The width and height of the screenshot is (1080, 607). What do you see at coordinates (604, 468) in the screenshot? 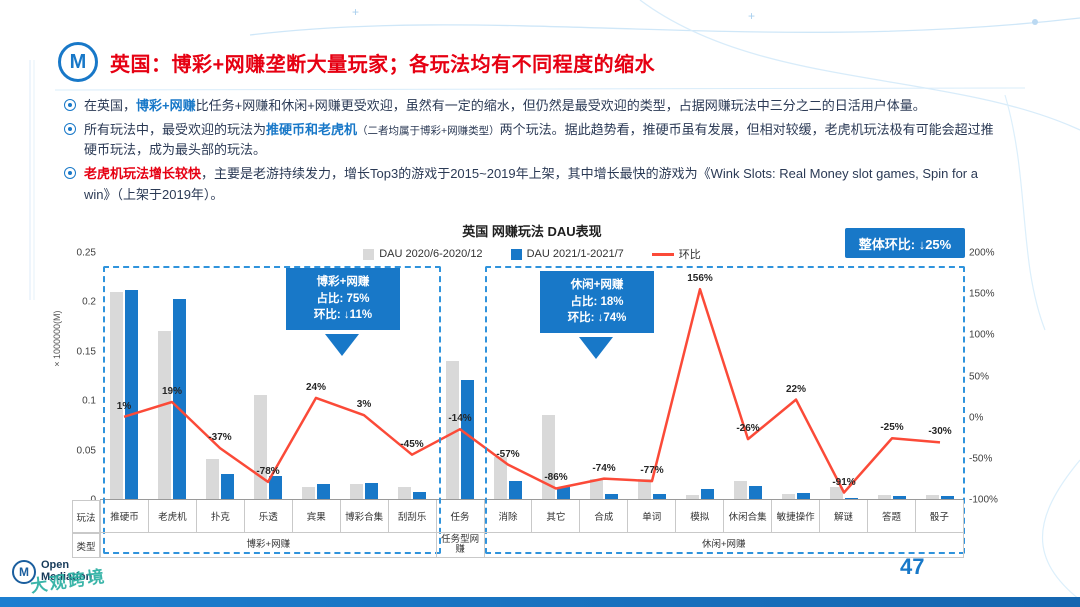
I see `line-data-label: -74%` at bounding box center [604, 468].